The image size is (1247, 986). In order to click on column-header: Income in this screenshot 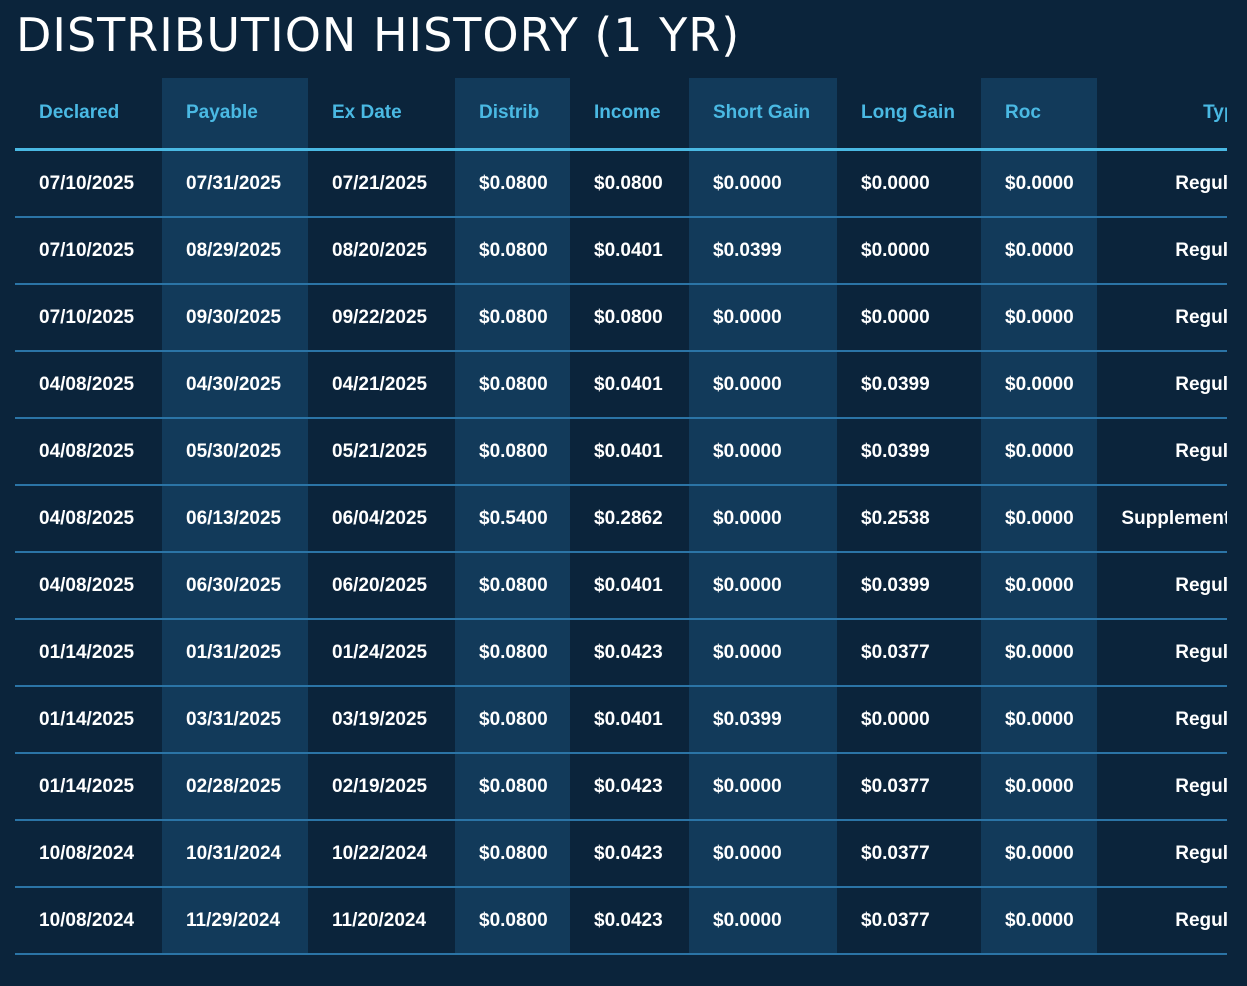, I will do `click(629, 114)`.